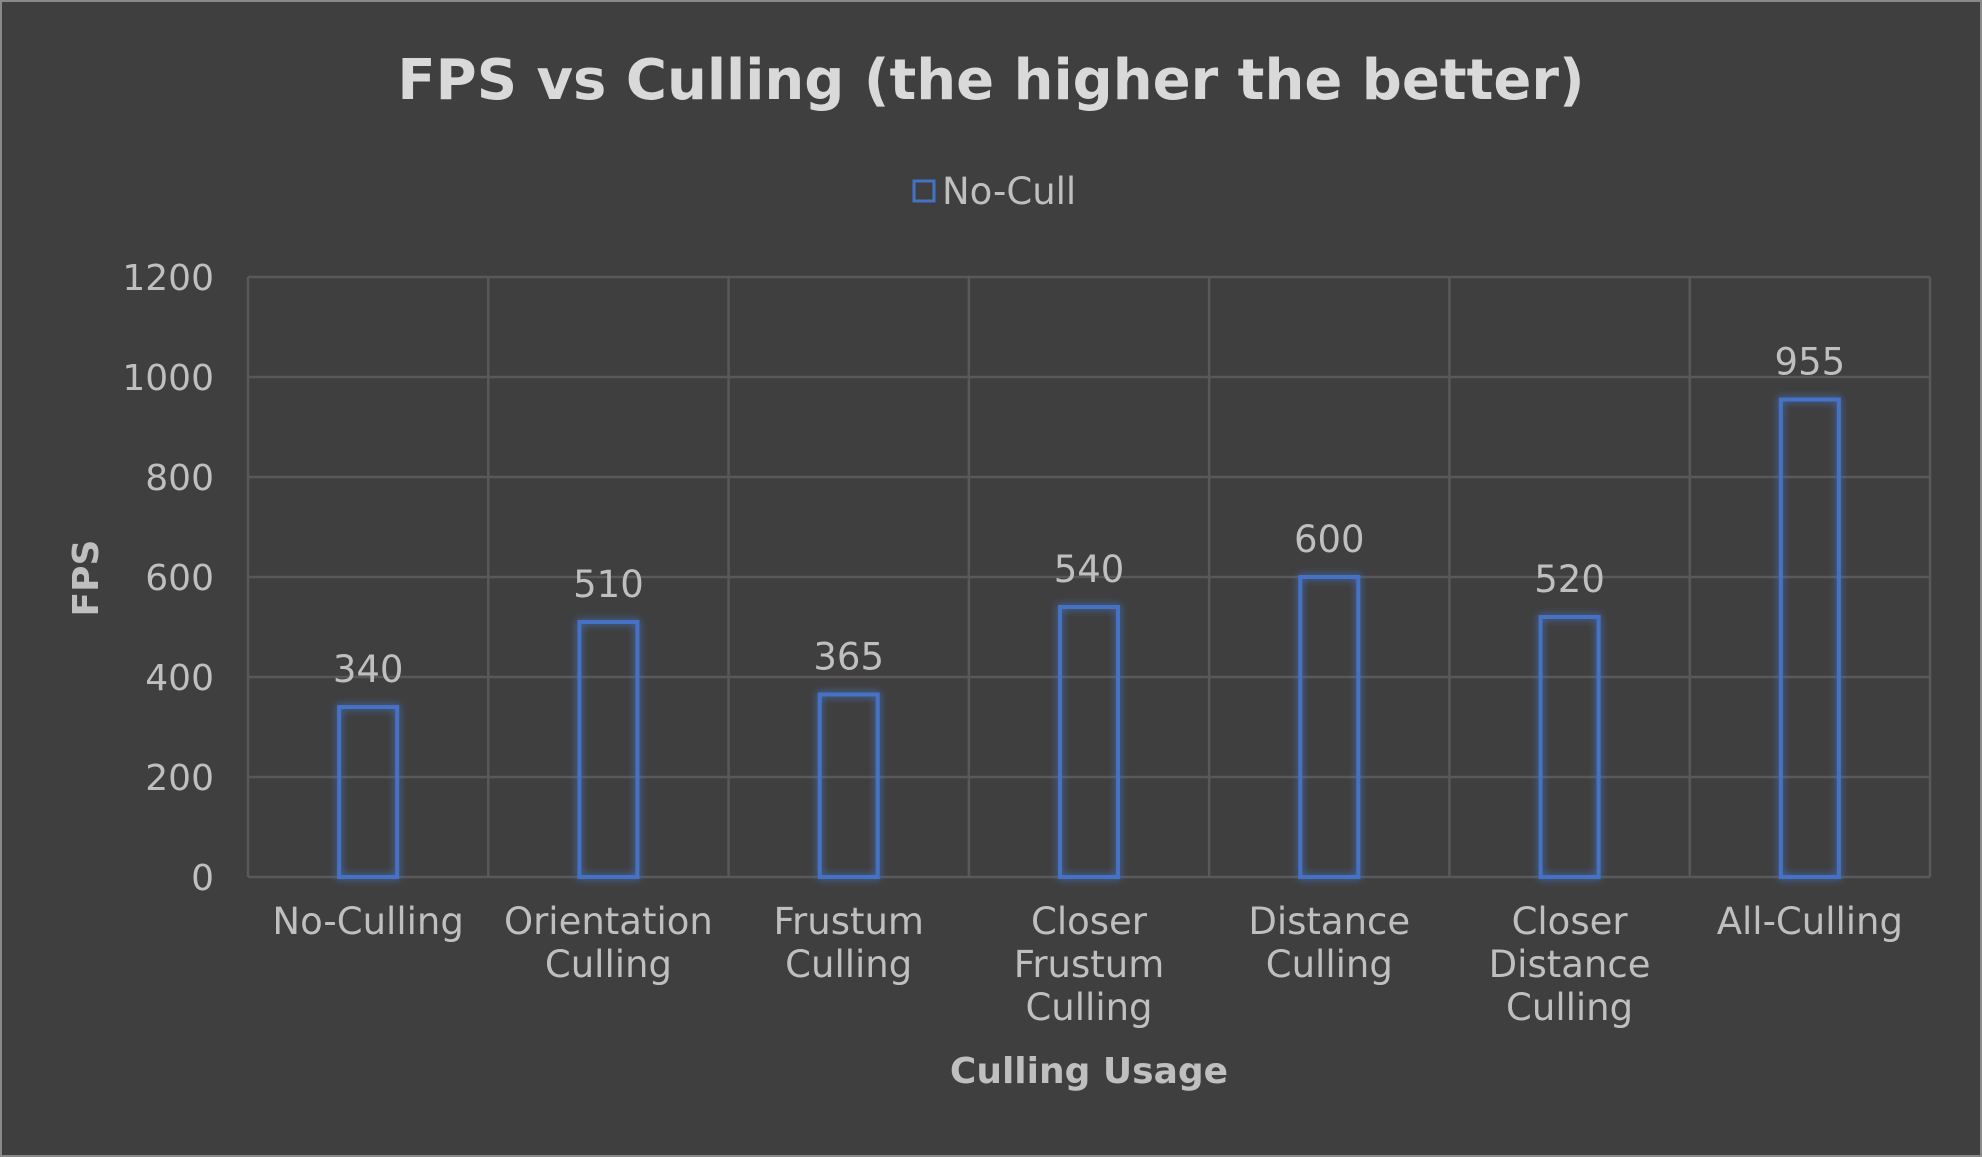 Image resolution: width=1982 pixels, height=1157 pixels. What do you see at coordinates (1329, 539) in the screenshot?
I see `data-label: 600` at bounding box center [1329, 539].